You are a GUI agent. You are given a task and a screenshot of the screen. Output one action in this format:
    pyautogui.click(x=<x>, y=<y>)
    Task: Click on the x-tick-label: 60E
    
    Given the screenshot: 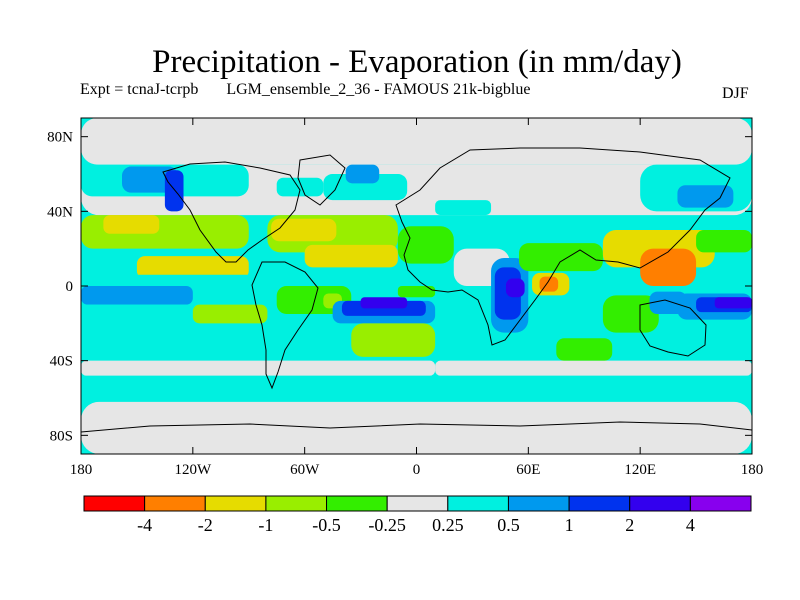 What is the action you would take?
    pyautogui.click(x=528, y=470)
    